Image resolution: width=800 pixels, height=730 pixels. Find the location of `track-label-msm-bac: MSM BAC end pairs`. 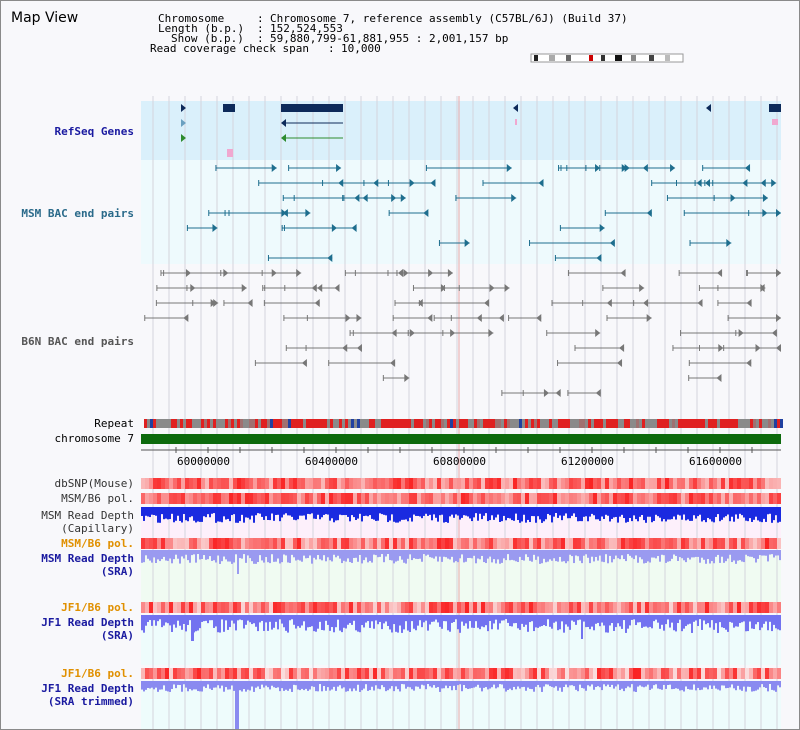

track-label-msm-bac: MSM BAC end pairs is located at coordinates (77, 213).